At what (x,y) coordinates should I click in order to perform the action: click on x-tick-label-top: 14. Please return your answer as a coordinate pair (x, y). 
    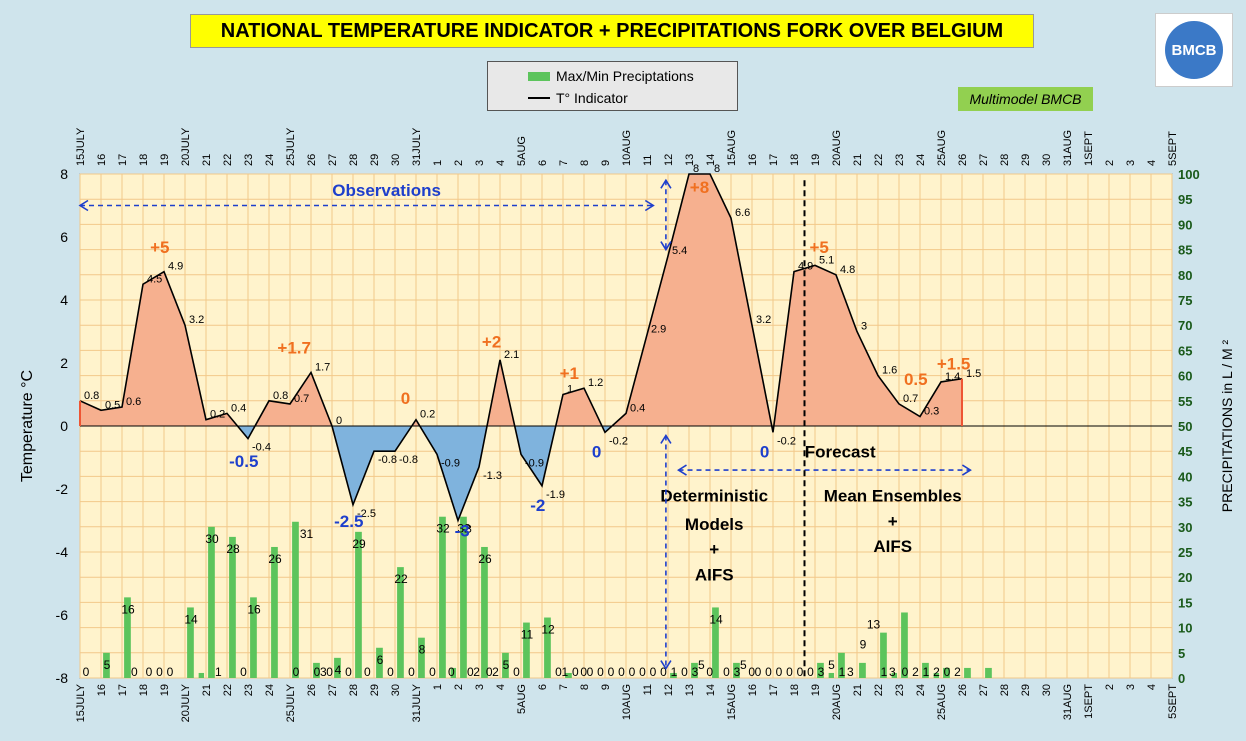
    Looking at the image, I should click on (711, 160).